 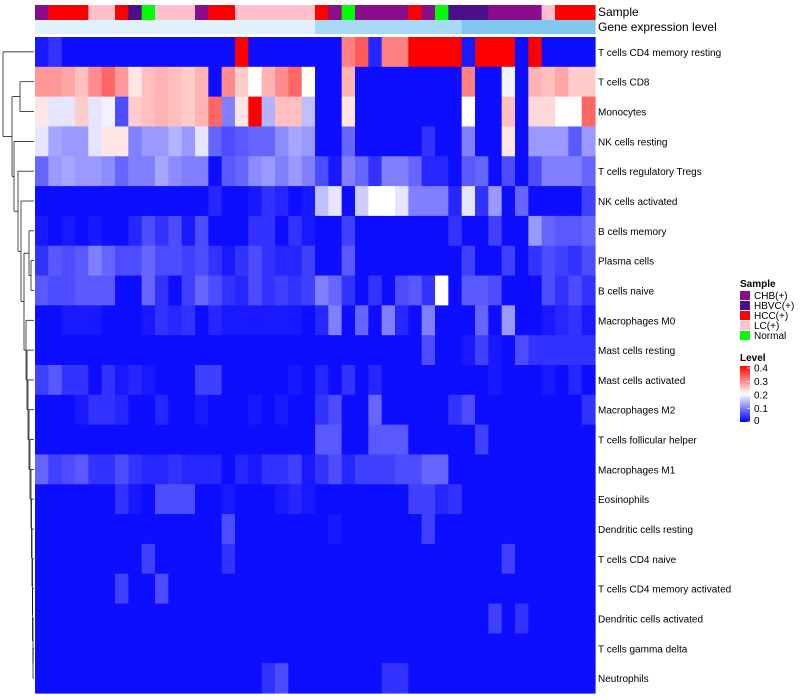 I want to click on annotation-tracks, so click(x=315, y=19).